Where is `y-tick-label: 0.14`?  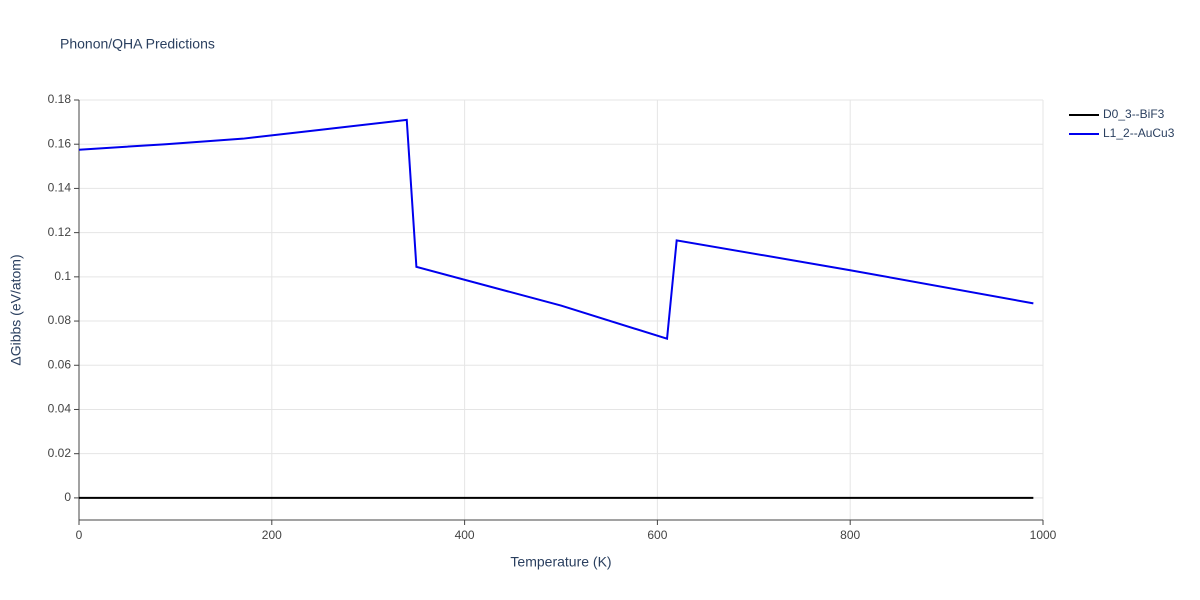 y-tick-label: 0.14 is located at coordinates (60, 188).